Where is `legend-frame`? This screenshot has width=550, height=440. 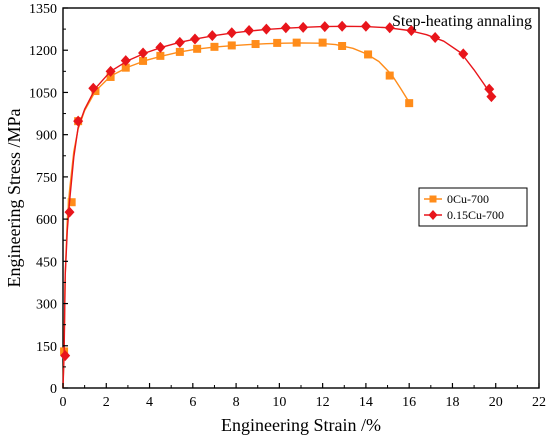 legend-frame is located at coordinates (473, 207).